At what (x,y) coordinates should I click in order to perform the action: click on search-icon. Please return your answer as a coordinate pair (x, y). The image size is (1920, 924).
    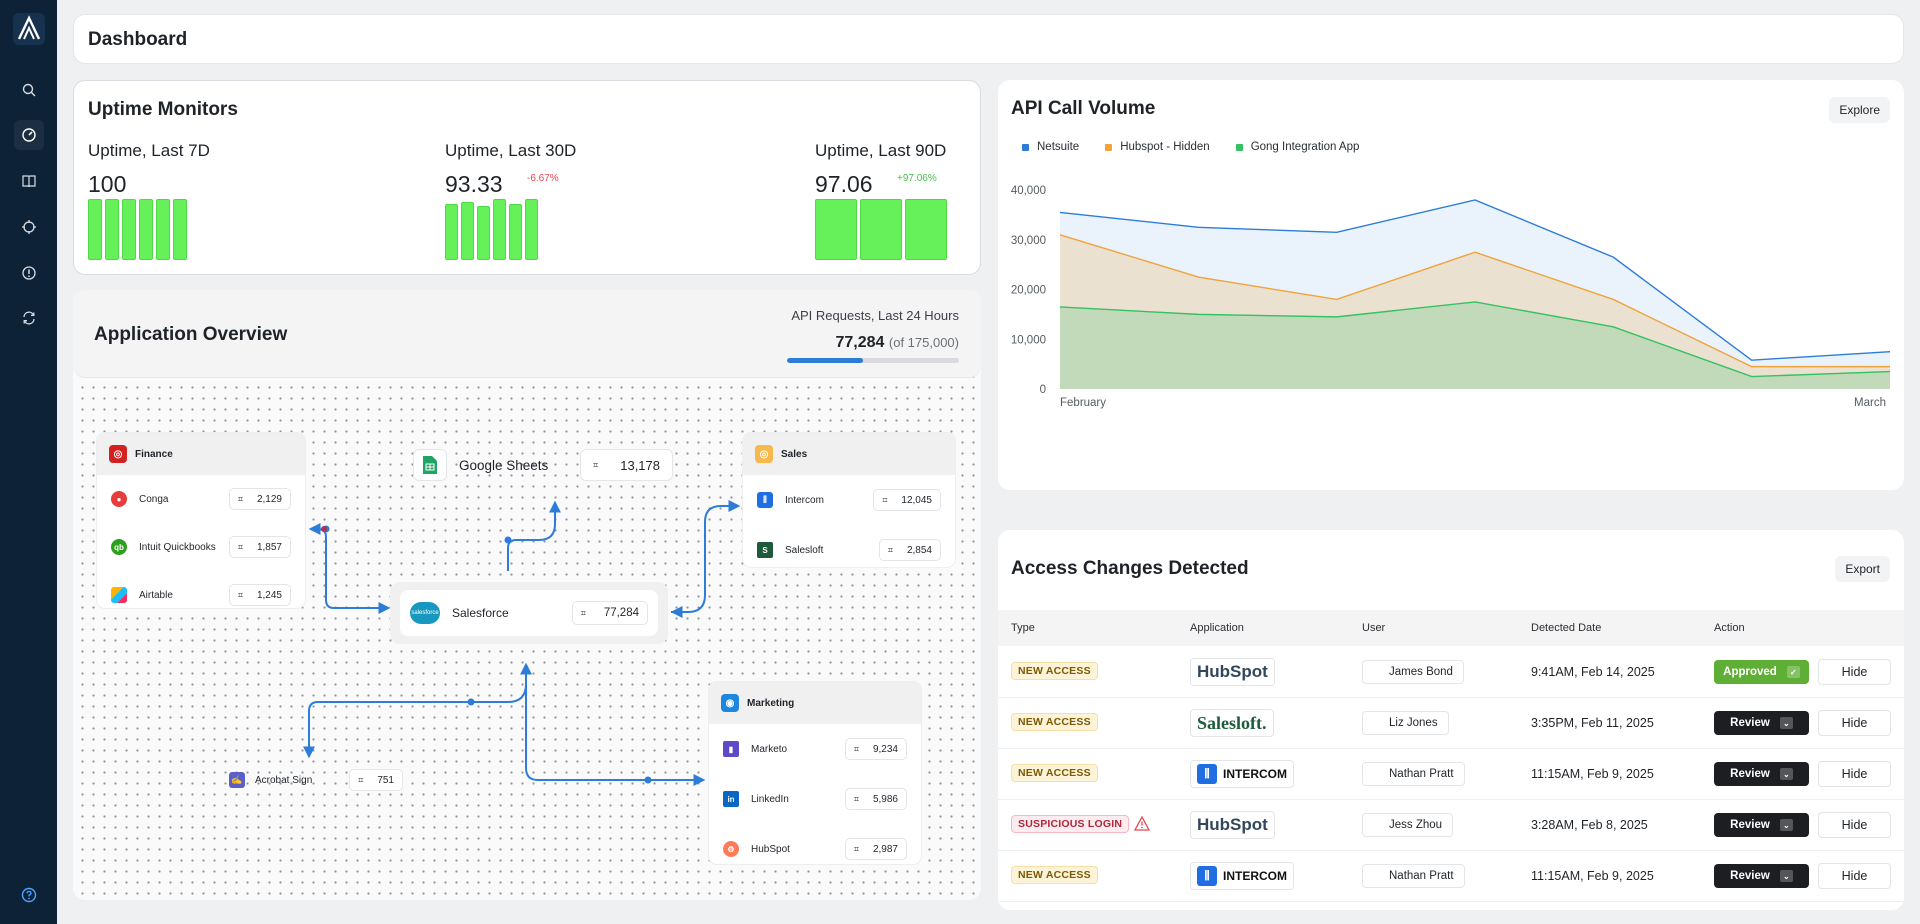
    Looking at the image, I should click on (29, 90).